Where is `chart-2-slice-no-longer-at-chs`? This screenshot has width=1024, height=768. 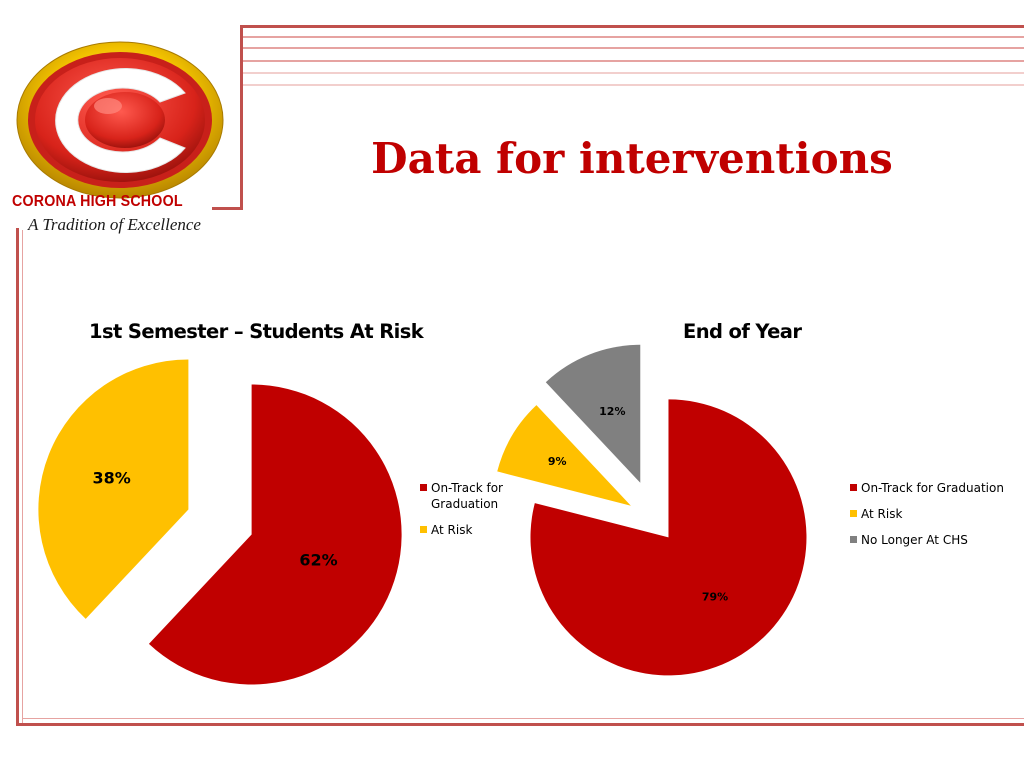 chart-2-slice-no-longer-at-chs is located at coordinates (593, 413).